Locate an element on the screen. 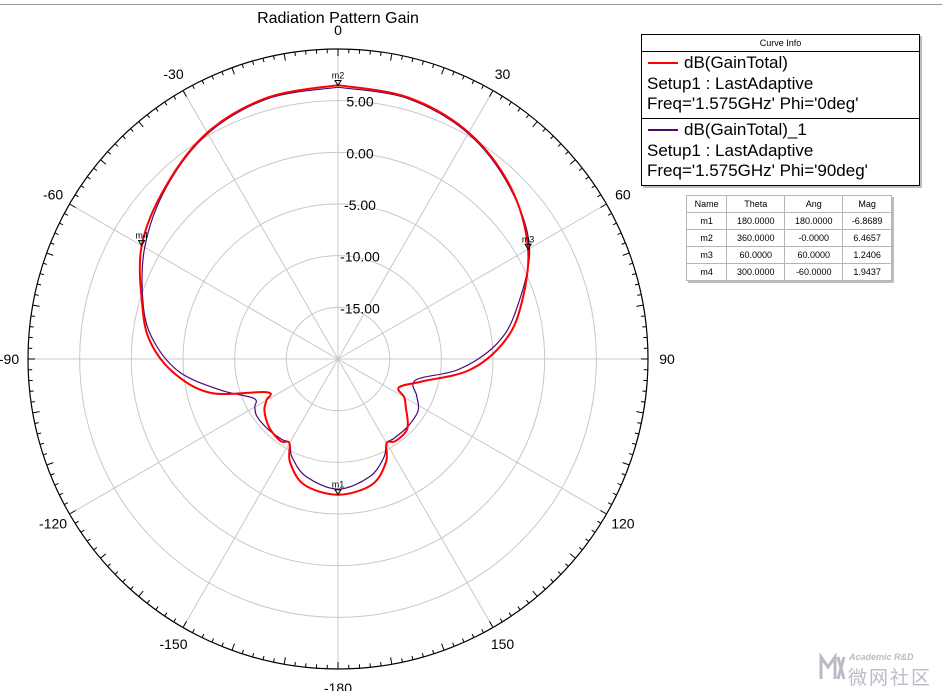 The width and height of the screenshot is (942, 691). angle-tick-label: 60 is located at coordinates (623, 195).